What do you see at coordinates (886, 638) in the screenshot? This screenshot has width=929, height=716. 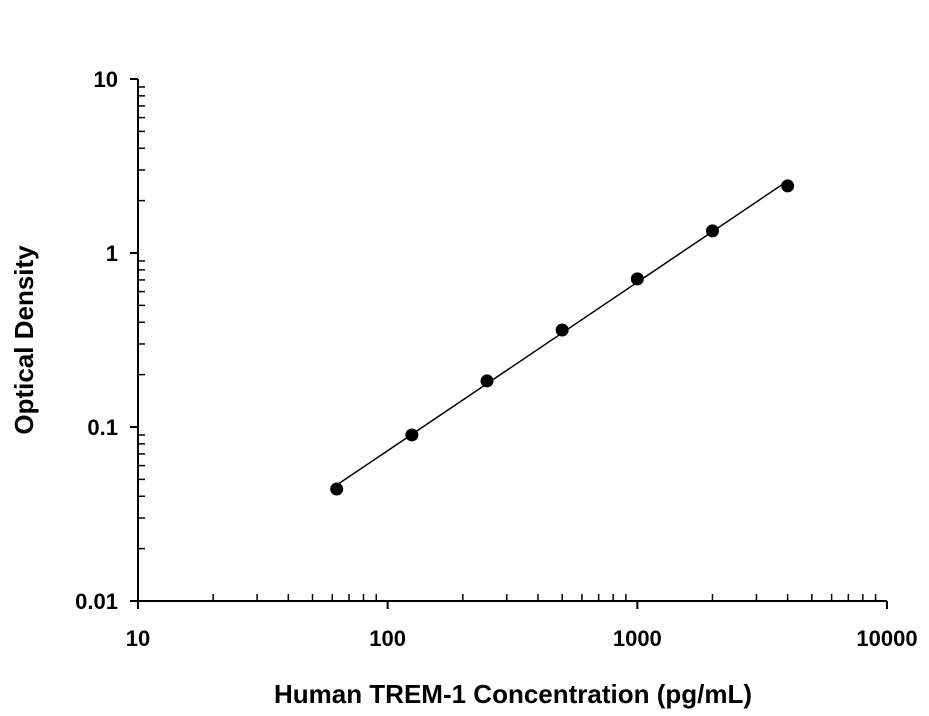 I see `x-tick-label: 10000` at bounding box center [886, 638].